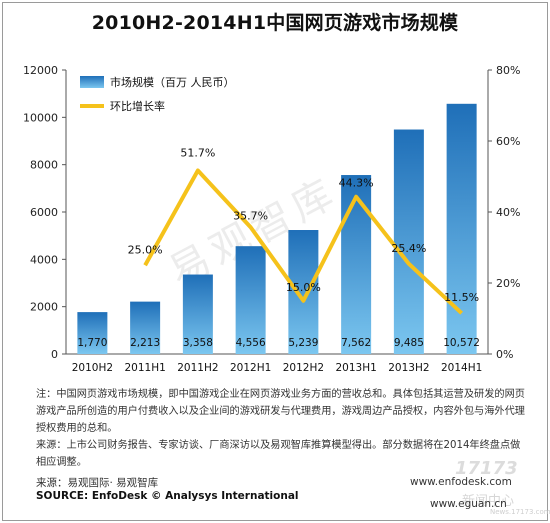  What do you see at coordinates (251, 343) in the screenshot?
I see `bar-value-label: 4,556` at bounding box center [251, 343].